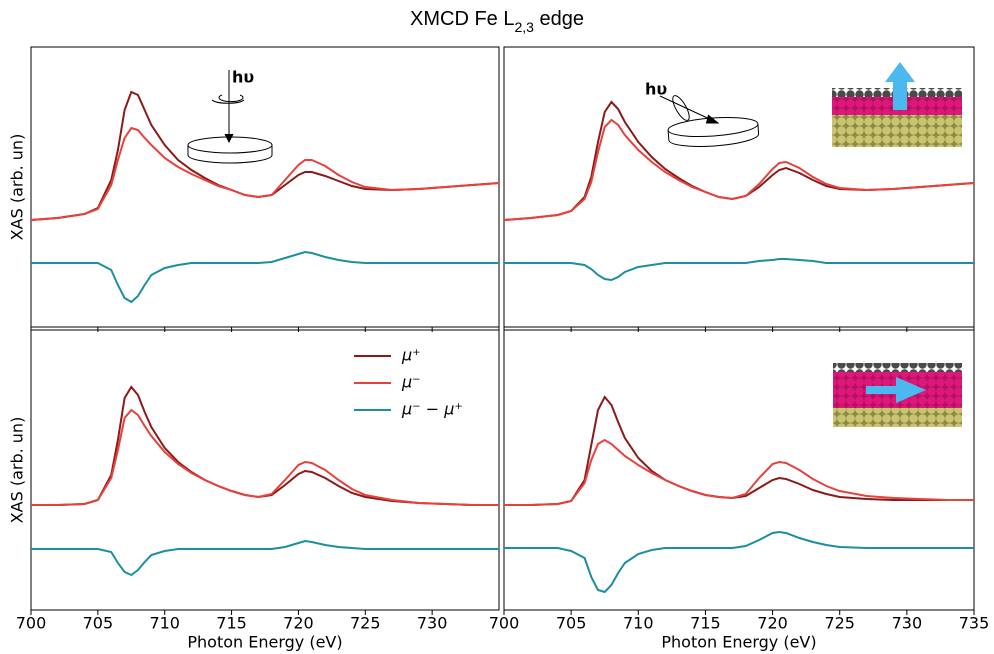  Describe the element at coordinates (524, 27) in the screenshot. I see `title-subscript: 2,3` at that location.